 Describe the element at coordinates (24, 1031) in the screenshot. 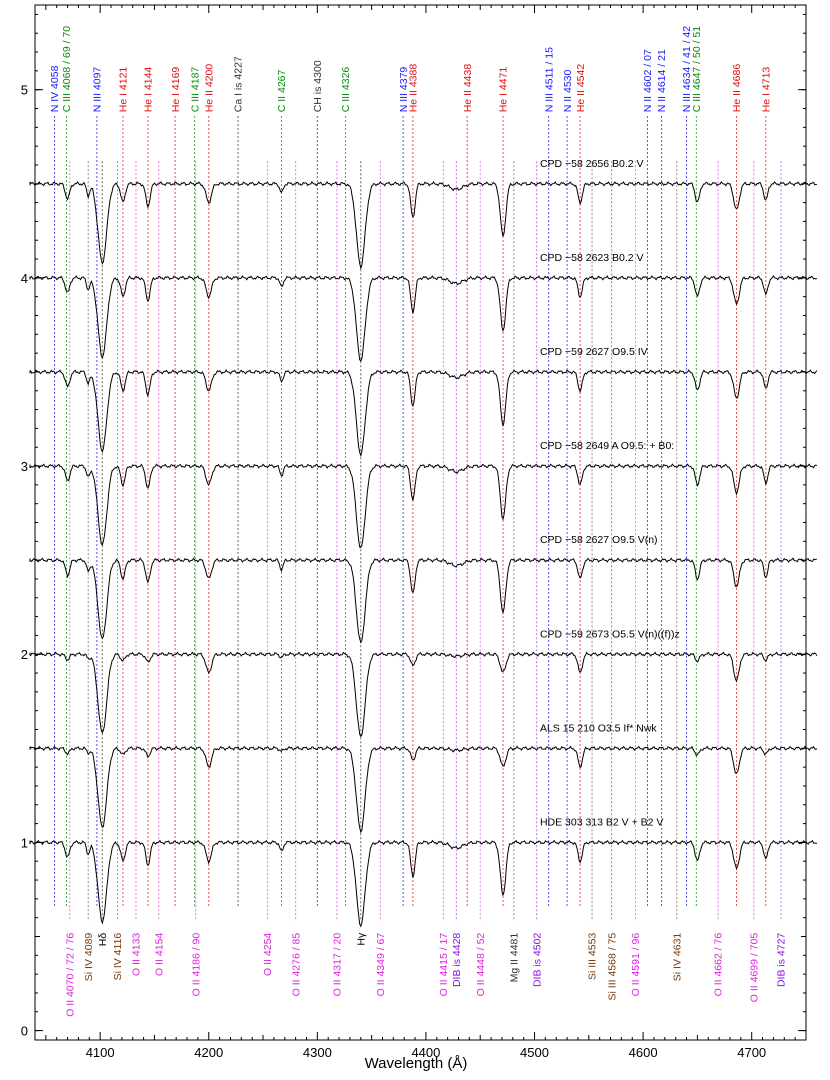

I see `y-tick-label: 0` at that location.